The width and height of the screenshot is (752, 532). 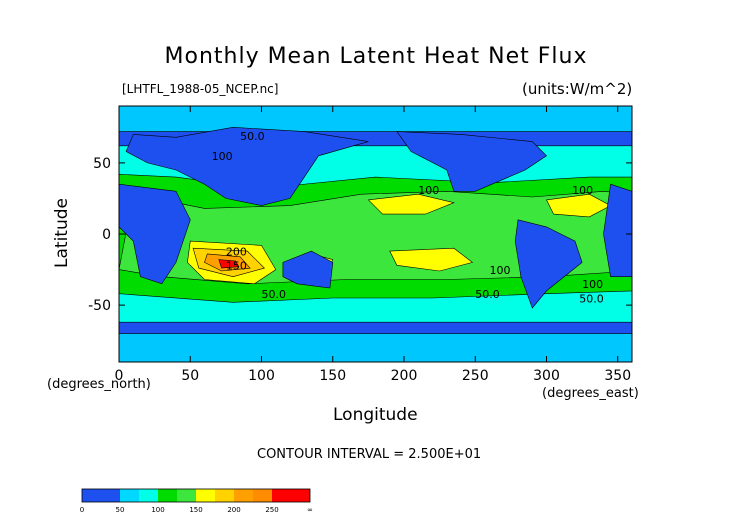 I want to click on colorbar-frame, so click(x=196, y=495).